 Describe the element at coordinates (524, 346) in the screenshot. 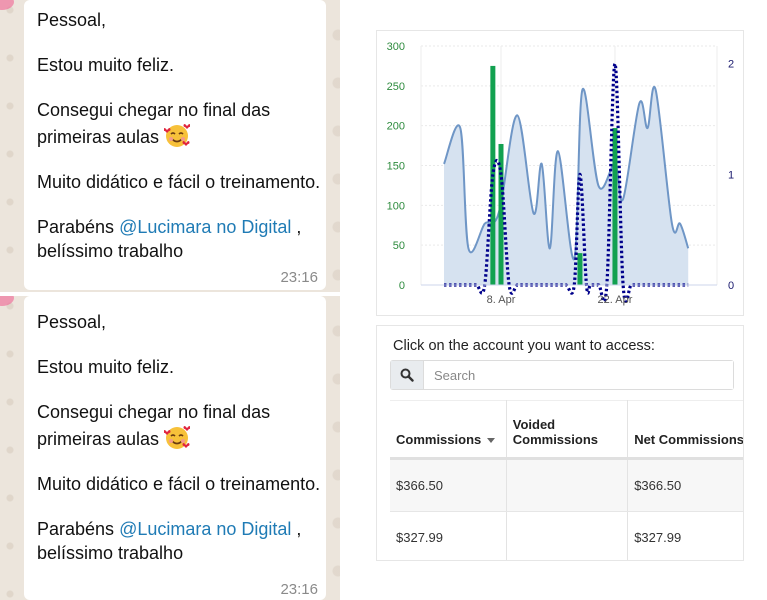

I see `account-prompt: Click on the account you want to access:` at that location.